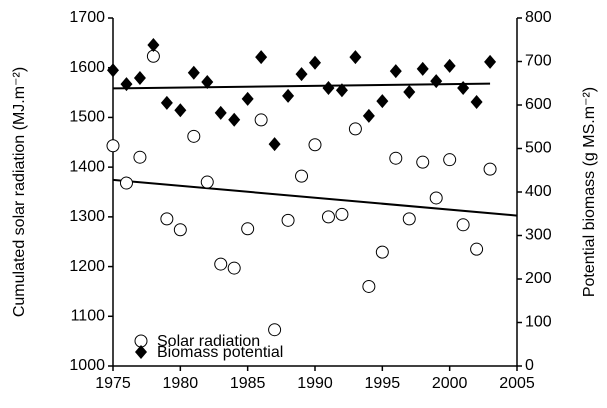  I want to click on y2-tick-label: 800, so click(538, 17).